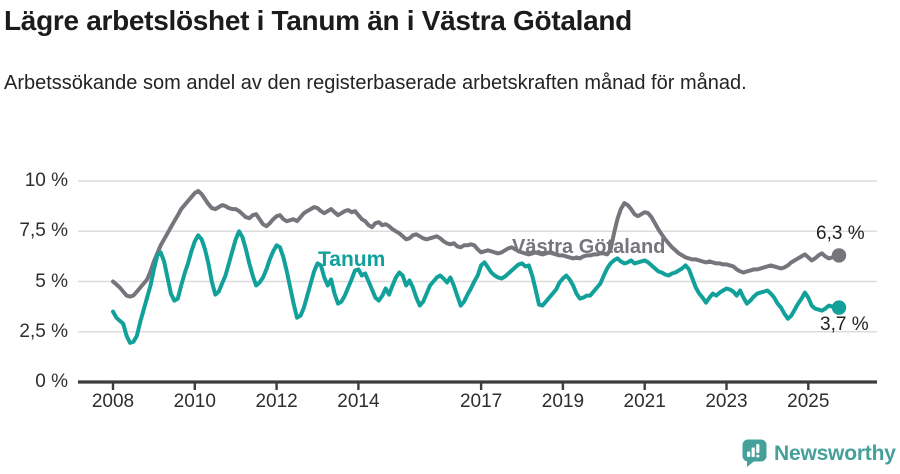 This screenshot has width=900, height=474. What do you see at coordinates (477, 385) in the screenshot?
I see `x-axis` at bounding box center [477, 385].